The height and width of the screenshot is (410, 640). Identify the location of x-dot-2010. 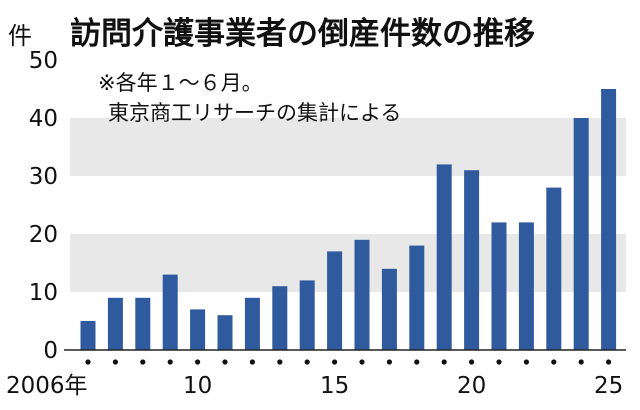
(198, 362).